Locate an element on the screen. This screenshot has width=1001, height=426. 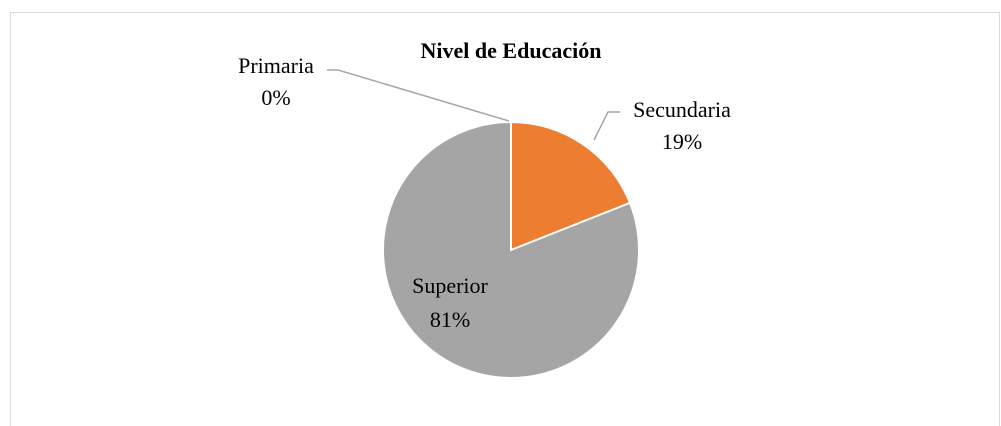
slice-label: Primaria is located at coordinates (276, 65).